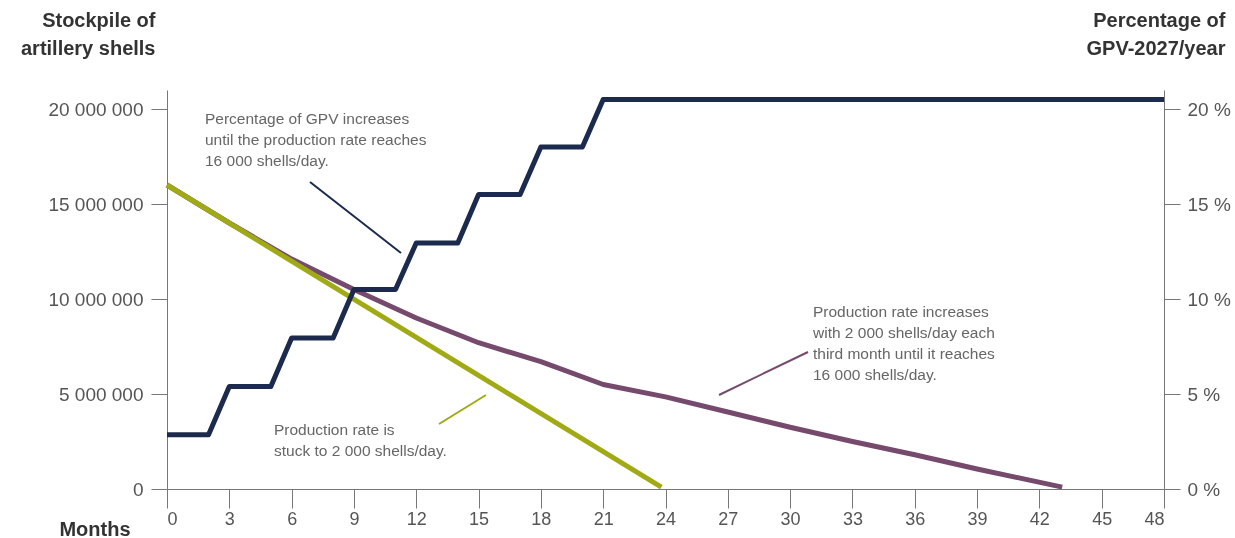 The height and width of the screenshot is (538, 1235). What do you see at coordinates (360, 440) in the screenshot?
I see `annotation: Production rate is stuck to 2 000 shells/day.` at bounding box center [360, 440].